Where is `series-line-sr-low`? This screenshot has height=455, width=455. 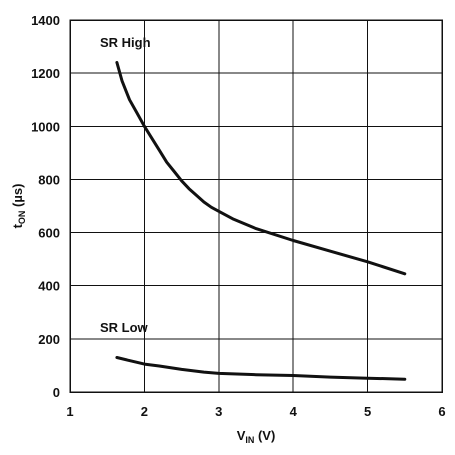 series-line-sr-low is located at coordinates (261, 368).